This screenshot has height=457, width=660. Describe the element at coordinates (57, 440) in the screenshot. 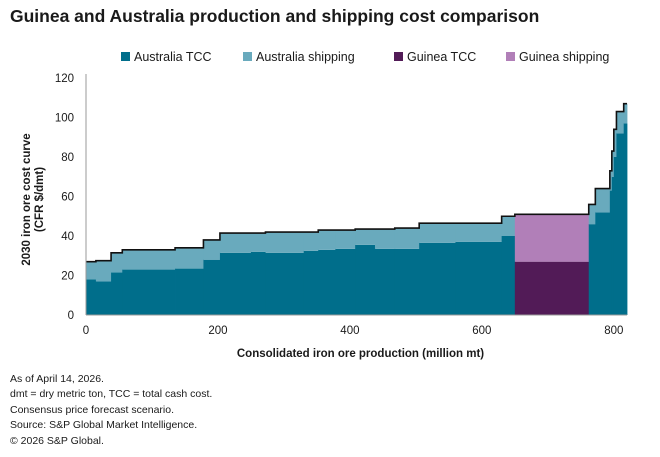

I see `footnote-copyright: © 2026 S&P Global.` at that location.